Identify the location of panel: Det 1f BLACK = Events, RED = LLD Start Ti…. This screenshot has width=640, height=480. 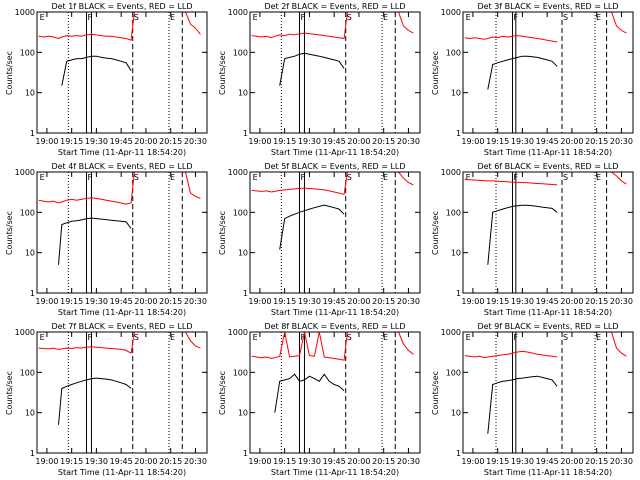
(106, 79).